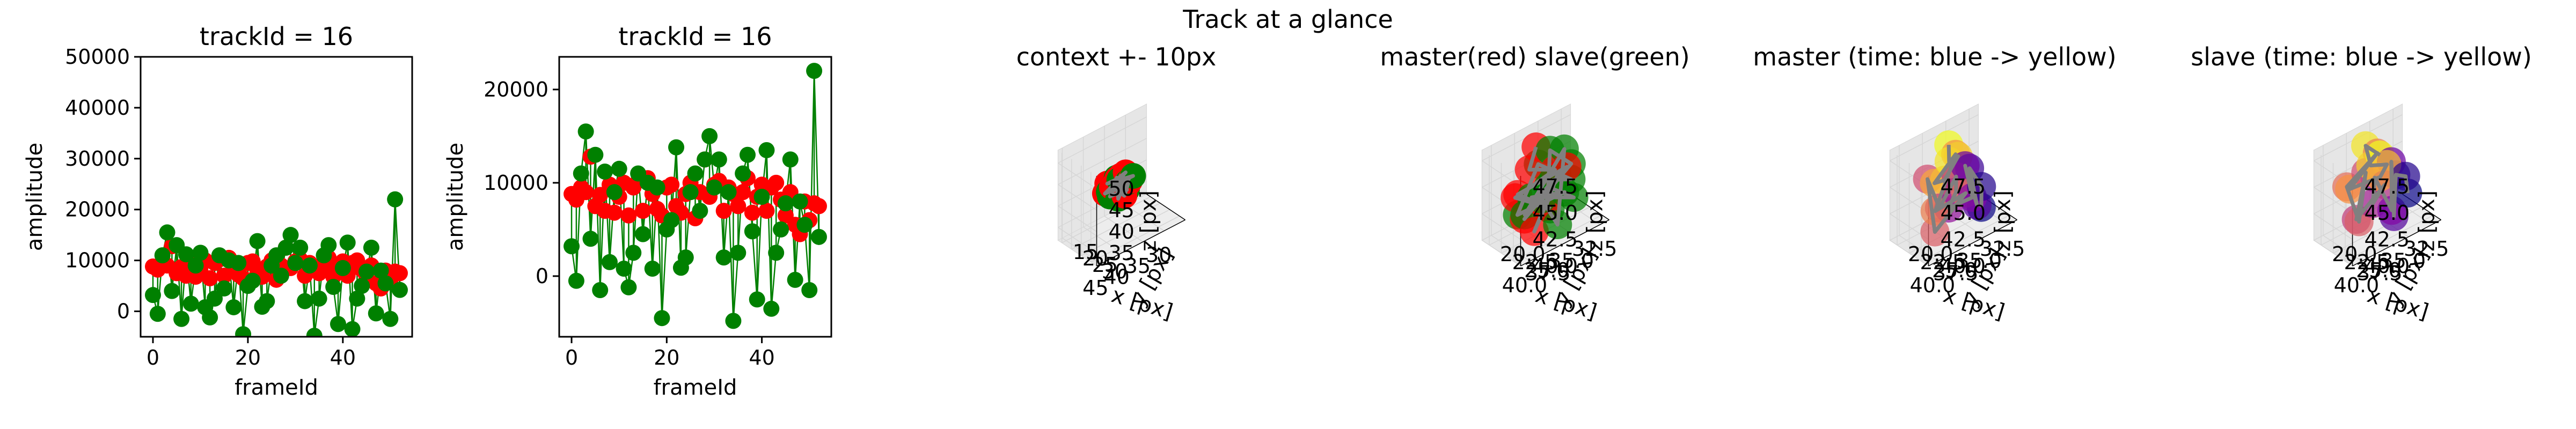 The width and height of the screenshot is (2576, 429). I want to click on y-tick-label: 25.0, so click(1955, 270).